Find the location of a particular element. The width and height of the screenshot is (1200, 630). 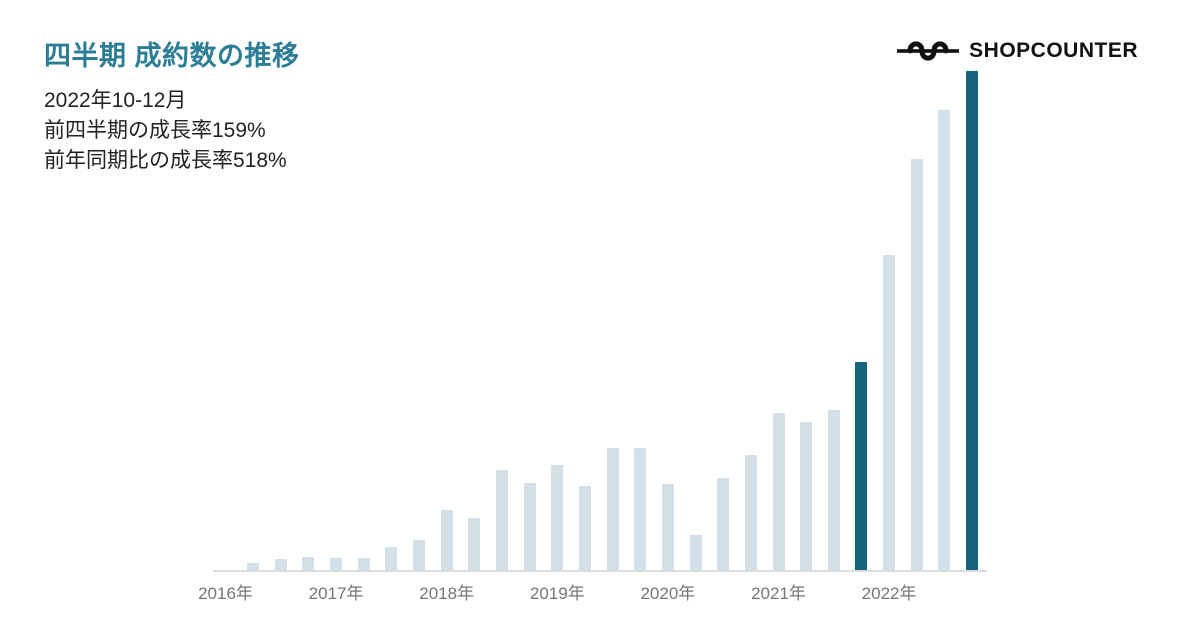

bar-2018q4 is located at coordinates (529, 526).